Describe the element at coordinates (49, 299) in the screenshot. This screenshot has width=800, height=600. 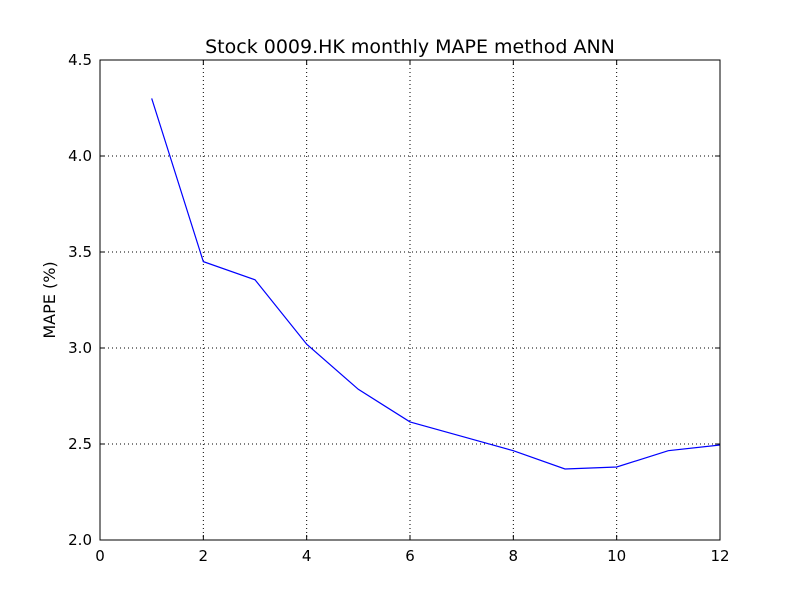
I see `y-axis-label: MAPE (%)` at that location.